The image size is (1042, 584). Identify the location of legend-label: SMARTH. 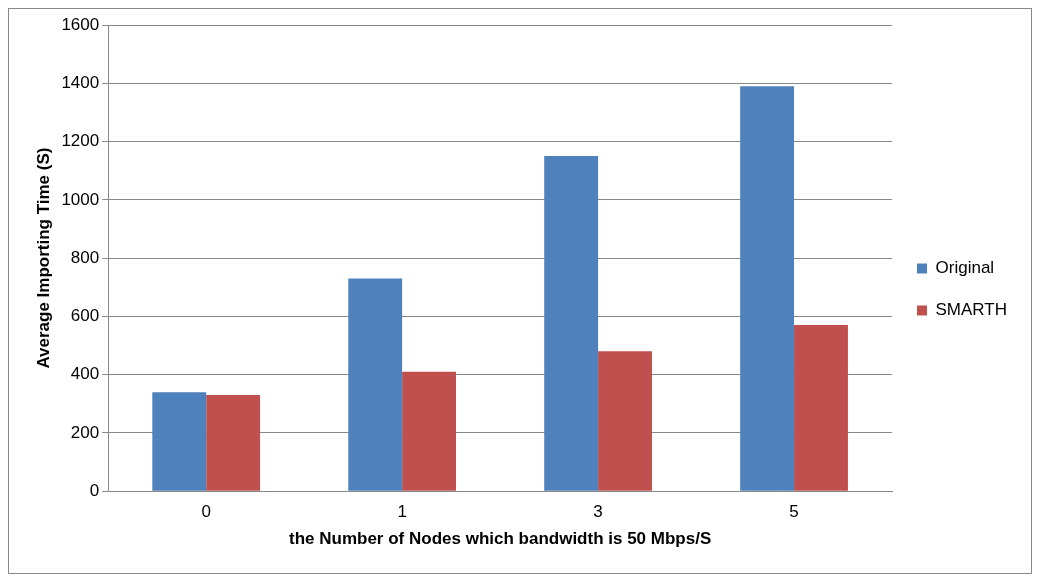
(971, 310).